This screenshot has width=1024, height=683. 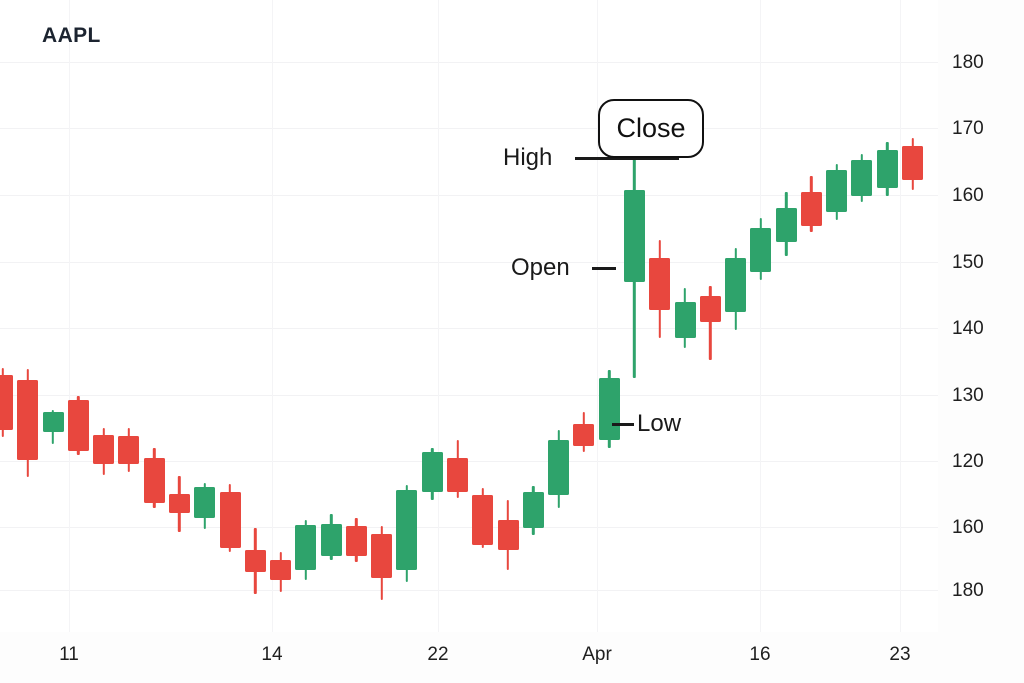 I want to click on page-title: AAPL, so click(x=71, y=35).